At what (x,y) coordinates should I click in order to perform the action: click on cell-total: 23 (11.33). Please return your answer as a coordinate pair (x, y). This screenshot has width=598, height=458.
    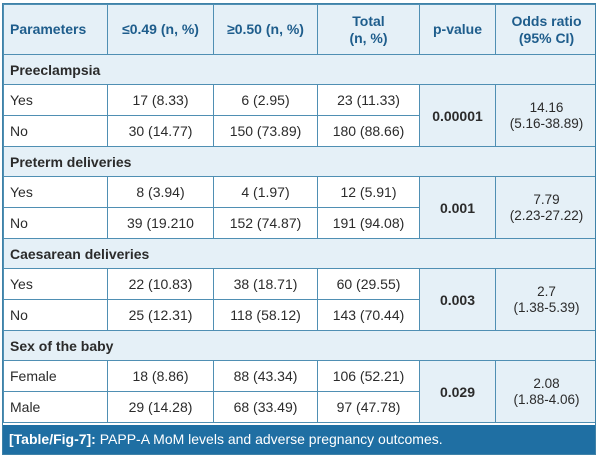
    Looking at the image, I should click on (368, 100).